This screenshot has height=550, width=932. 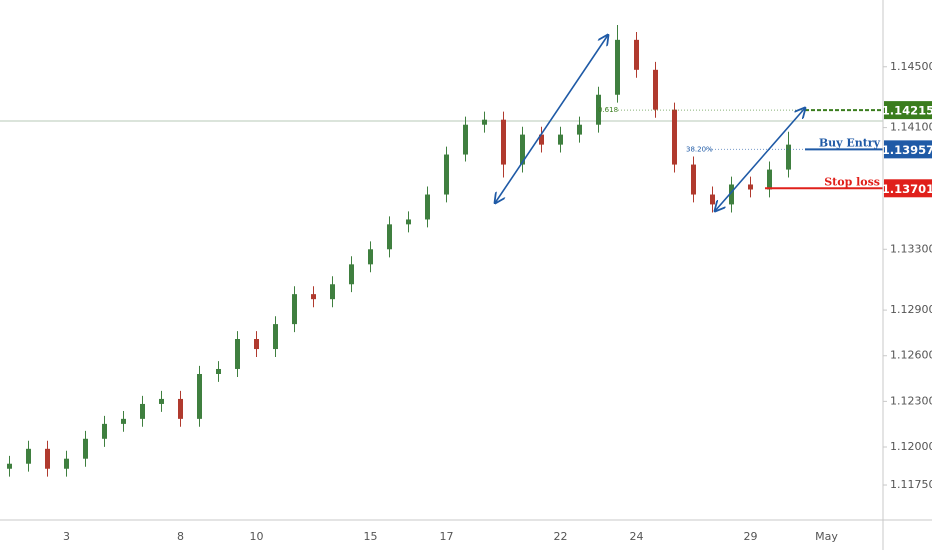 What do you see at coordinates (751, 536) in the screenshot?
I see `x-tick-label: 29` at bounding box center [751, 536].